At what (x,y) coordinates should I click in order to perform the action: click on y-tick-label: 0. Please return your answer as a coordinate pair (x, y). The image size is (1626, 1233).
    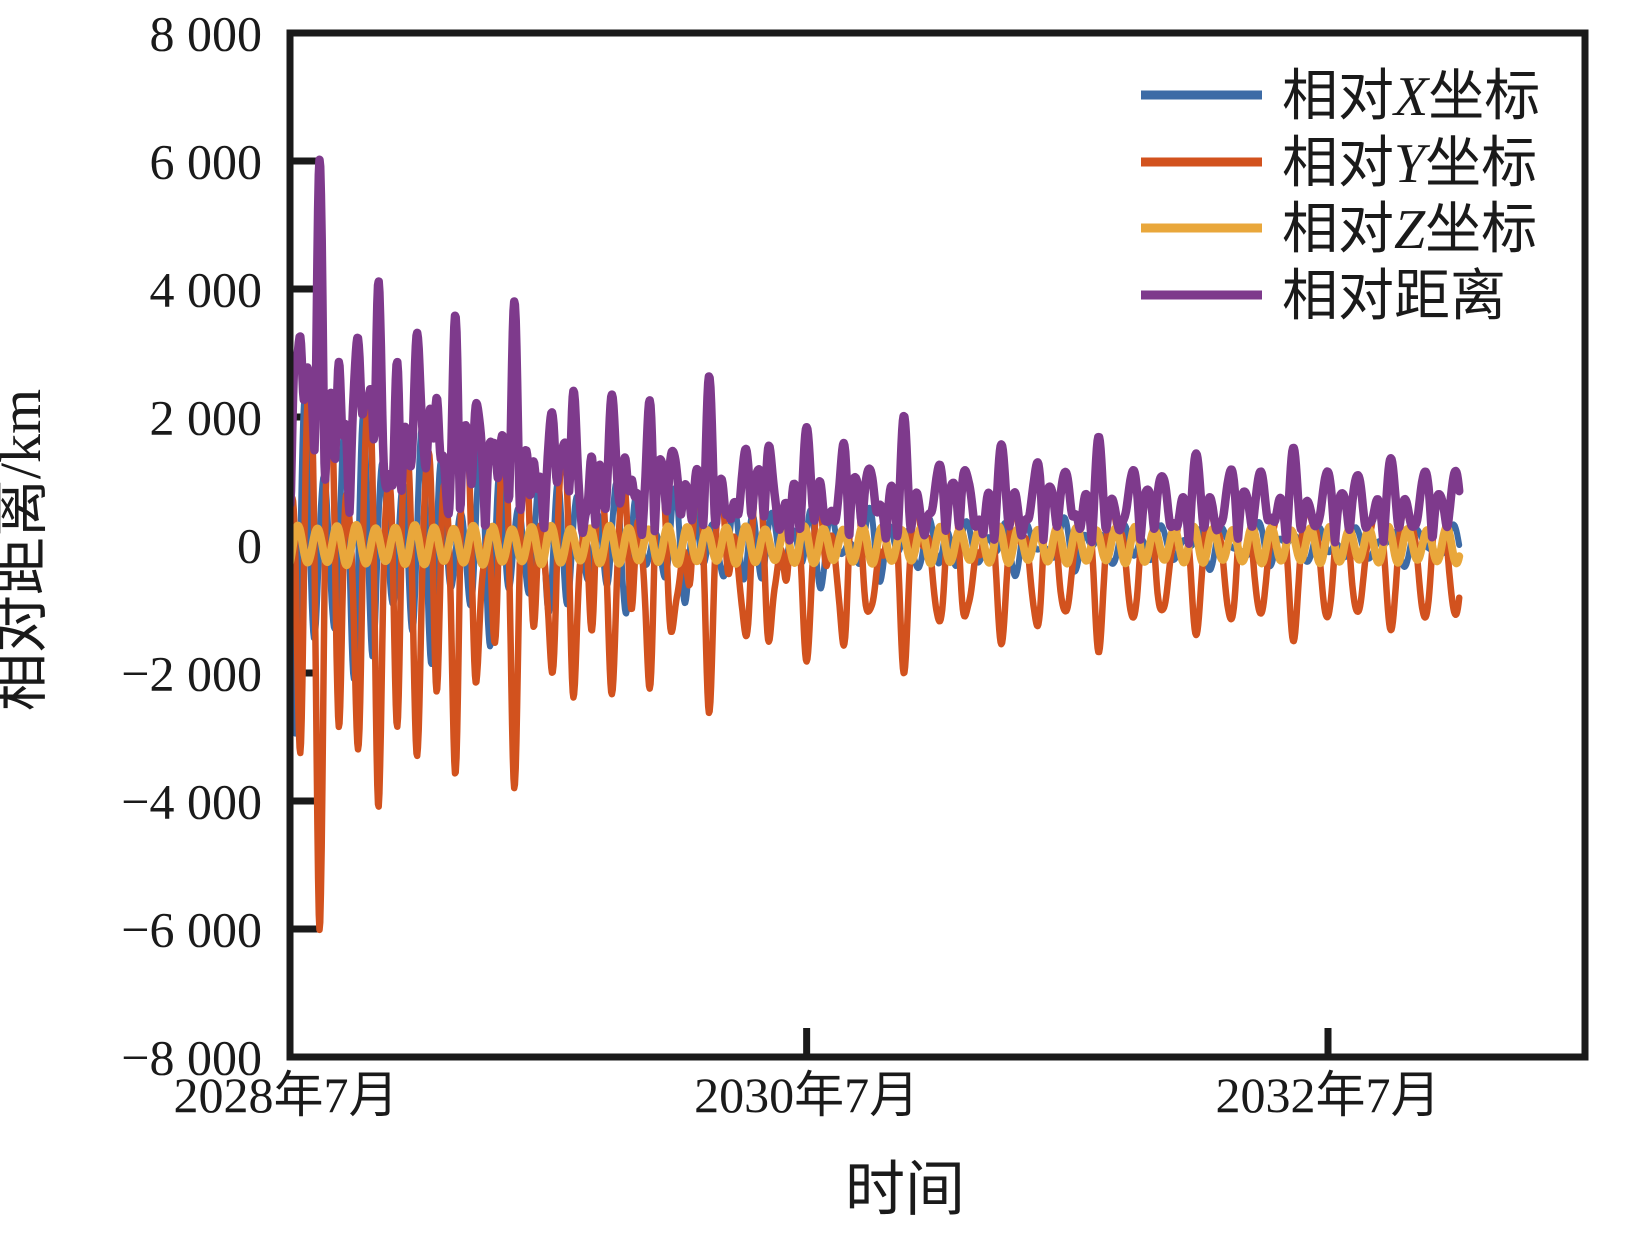
    Looking at the image, I should click on (249, 546).